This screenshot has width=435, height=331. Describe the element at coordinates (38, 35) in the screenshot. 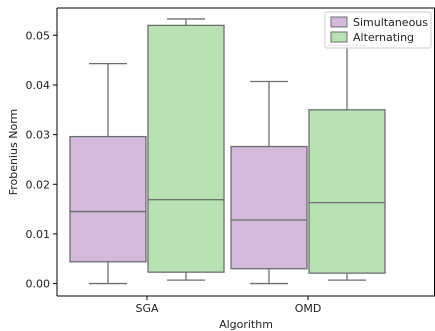

I see `y-tick-label: 0.05` at that location.